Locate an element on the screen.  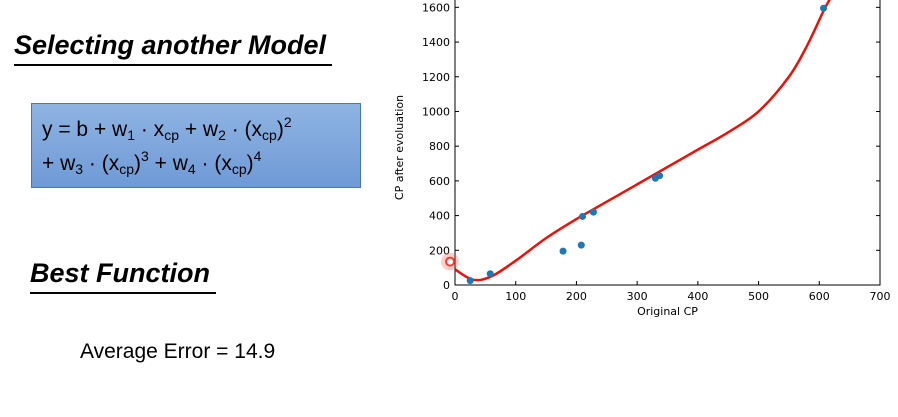
formula-line-1: y = b + w1 · xcp + w2 · (xcp)2 is located at coordinates (167, 128).